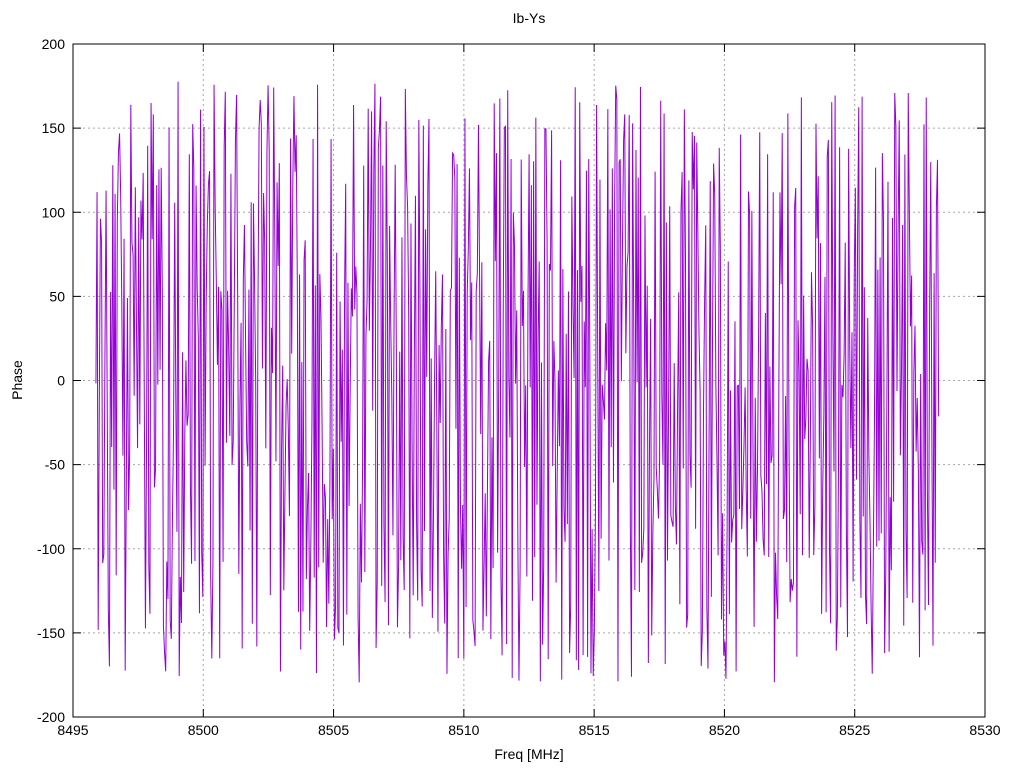 The height and width of the screenshot is (768, 1024). I want to click on y-tick-label: -150, so click(51, 633).